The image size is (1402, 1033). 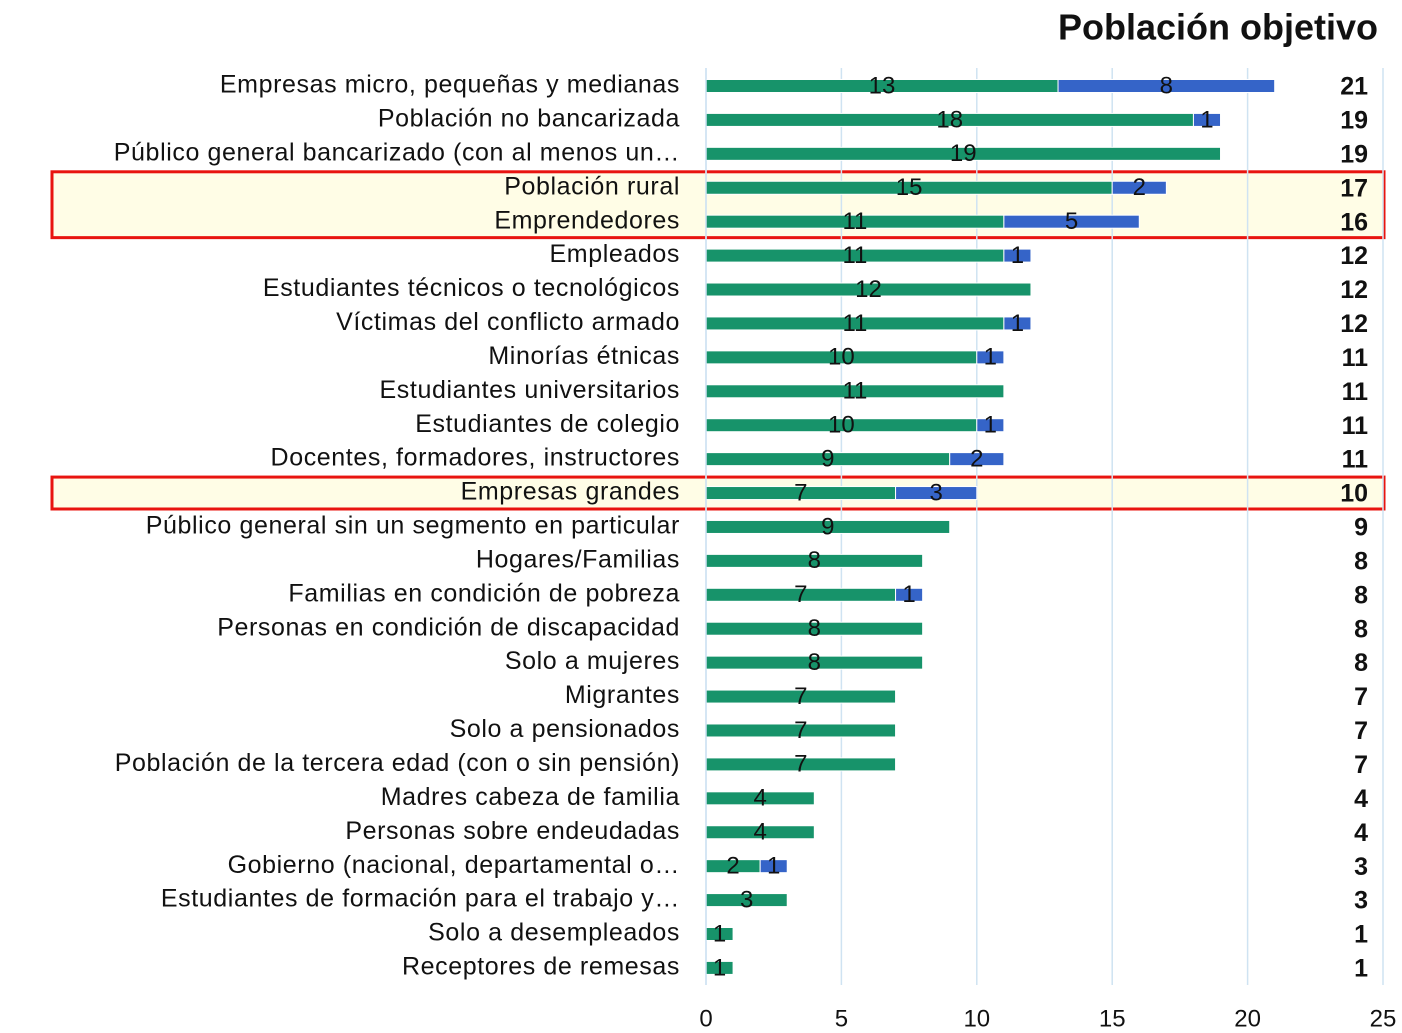 I want to click on data-label: 13, so click(x=882, y=85).